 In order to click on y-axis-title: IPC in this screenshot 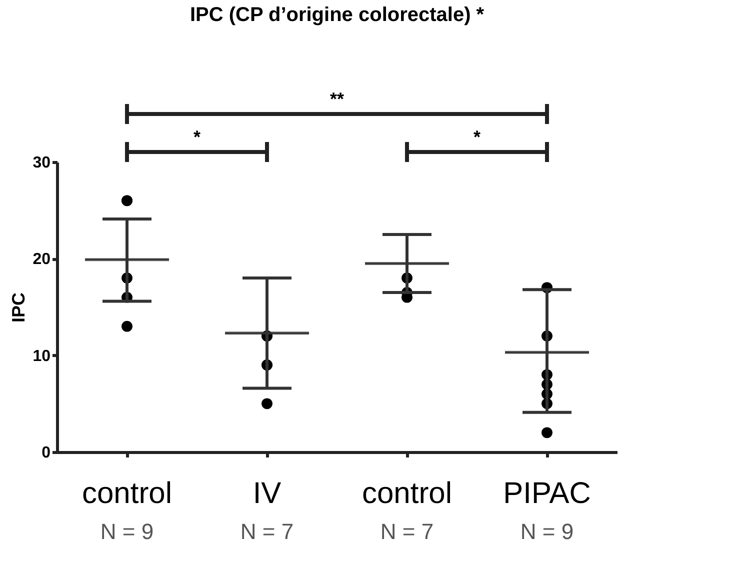, I will do `click(18, 307)`.